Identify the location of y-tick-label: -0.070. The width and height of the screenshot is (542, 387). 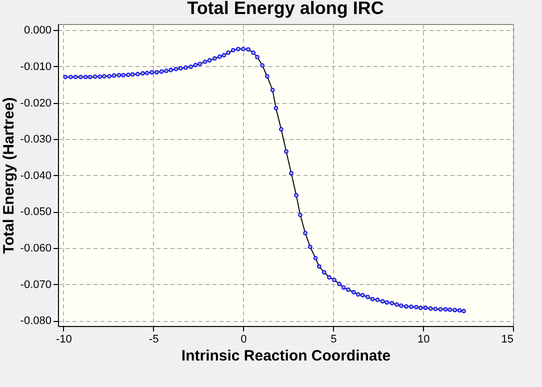
(36, 284).